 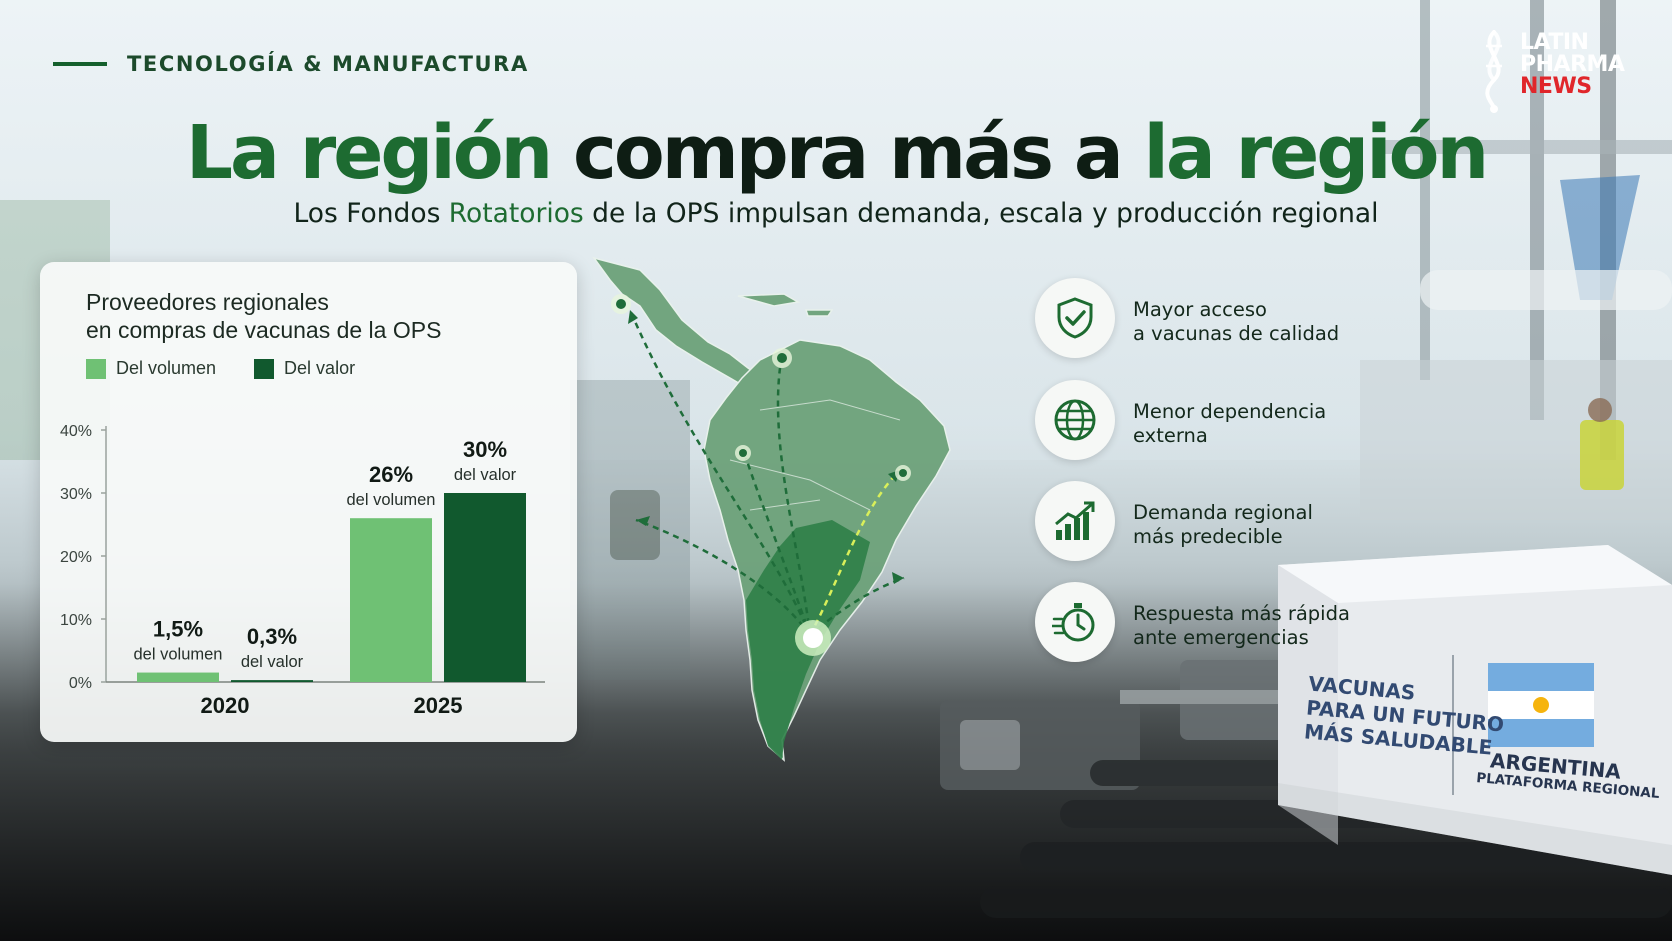 I want to click on supplier-node-markers, so click(x=761, y=475).